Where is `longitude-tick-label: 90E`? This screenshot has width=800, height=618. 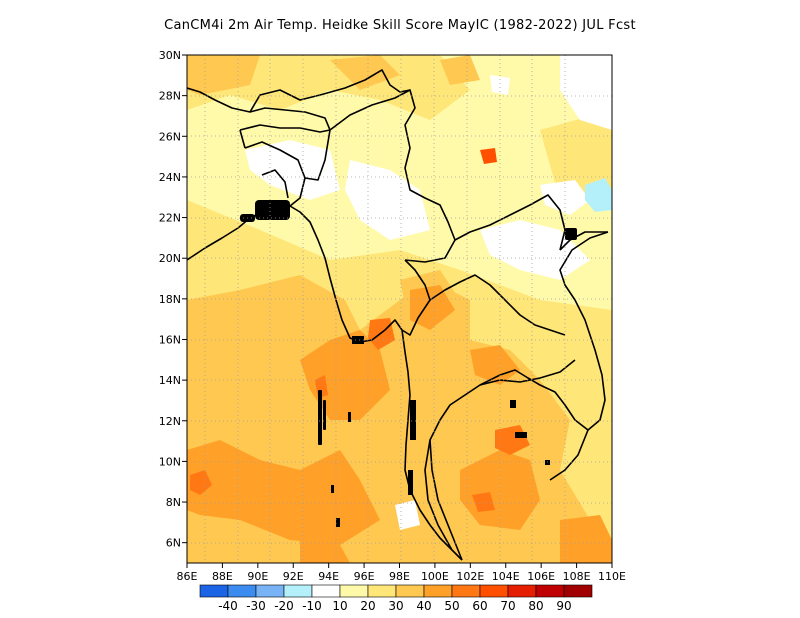
longitude-tick-label: 90E is located at coordinates (257, 576).